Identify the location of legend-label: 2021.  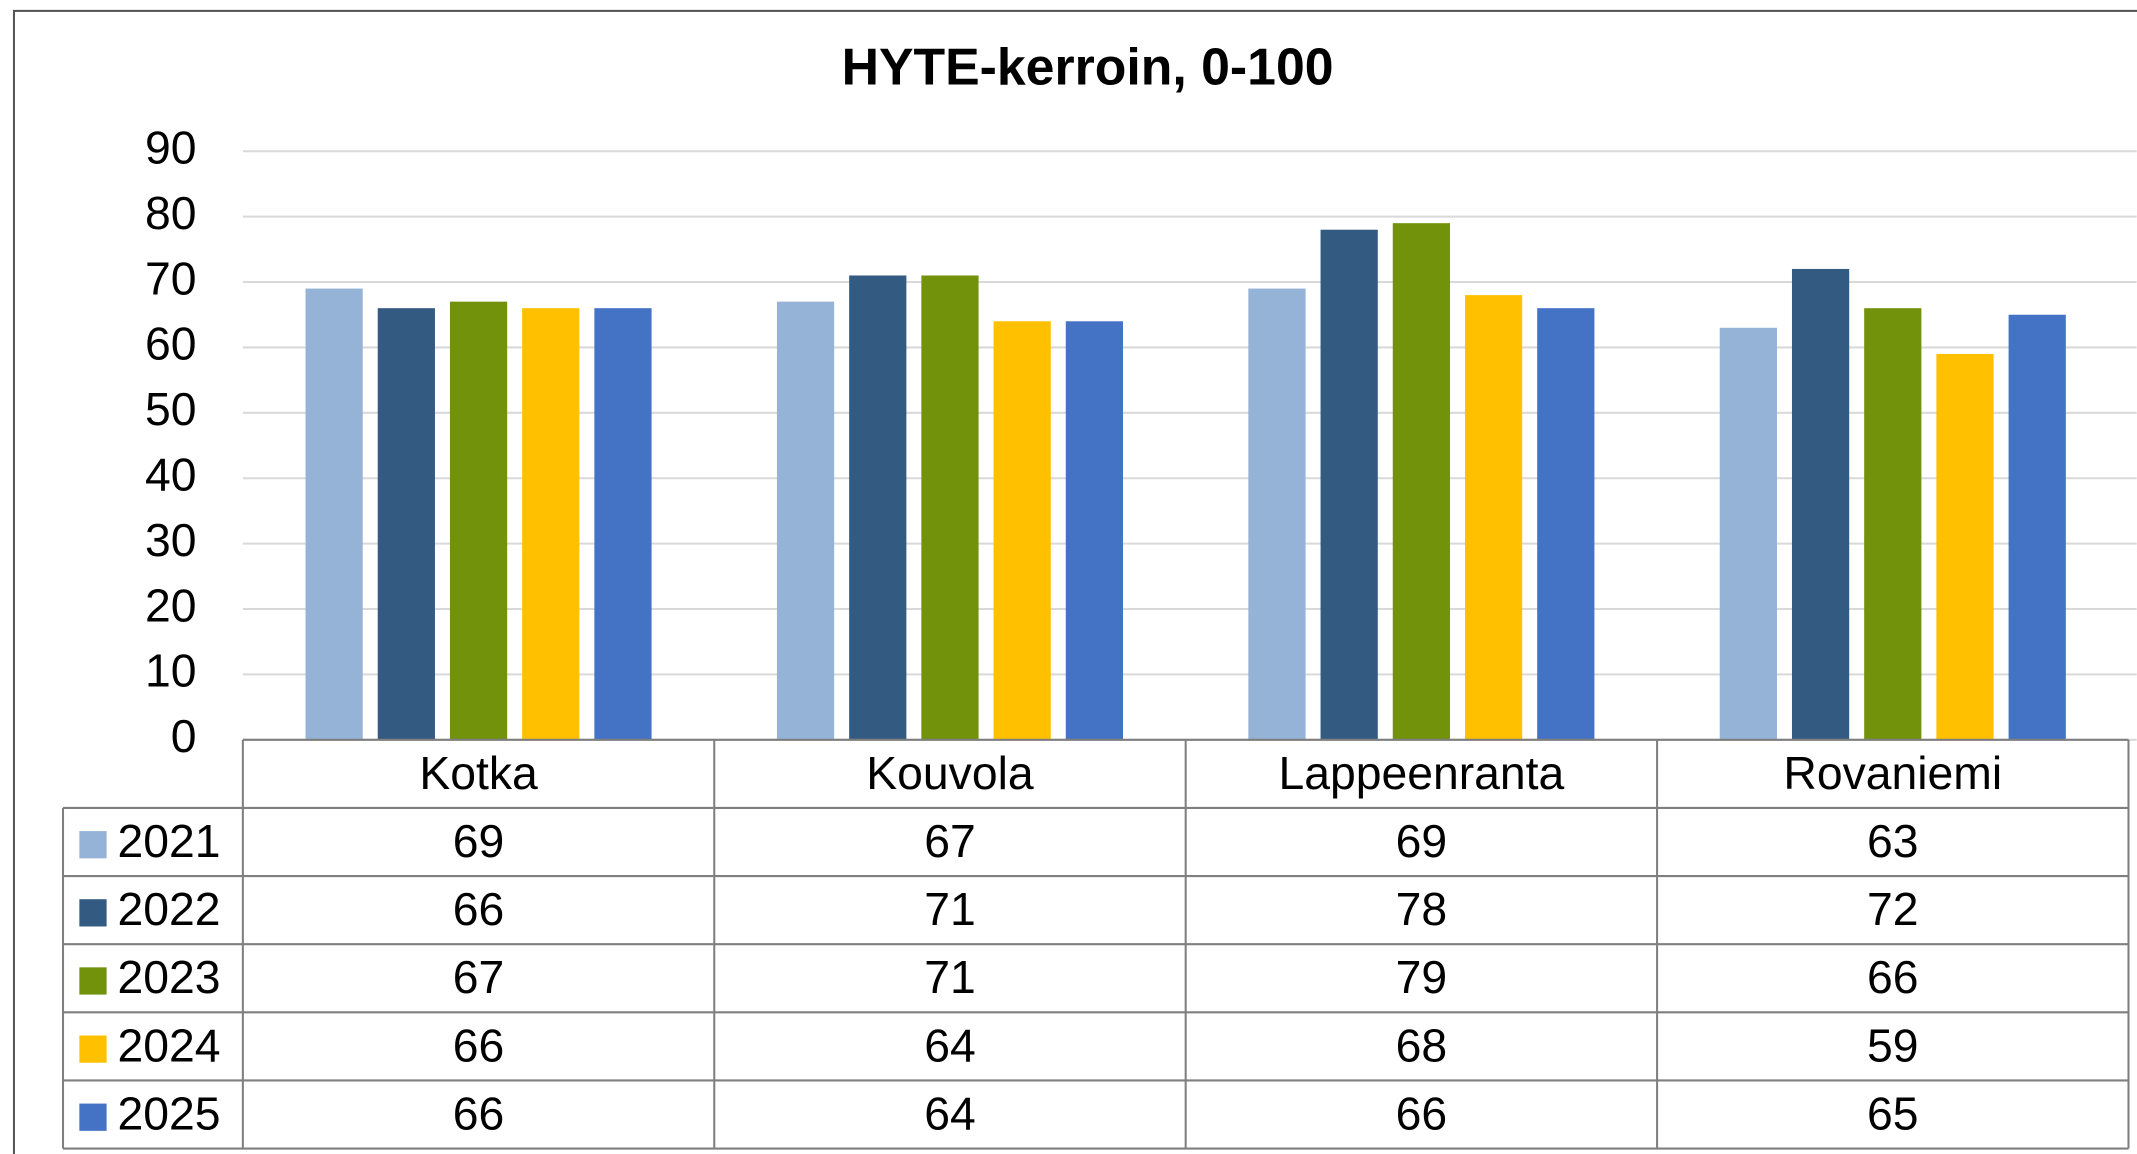
(169, 841).